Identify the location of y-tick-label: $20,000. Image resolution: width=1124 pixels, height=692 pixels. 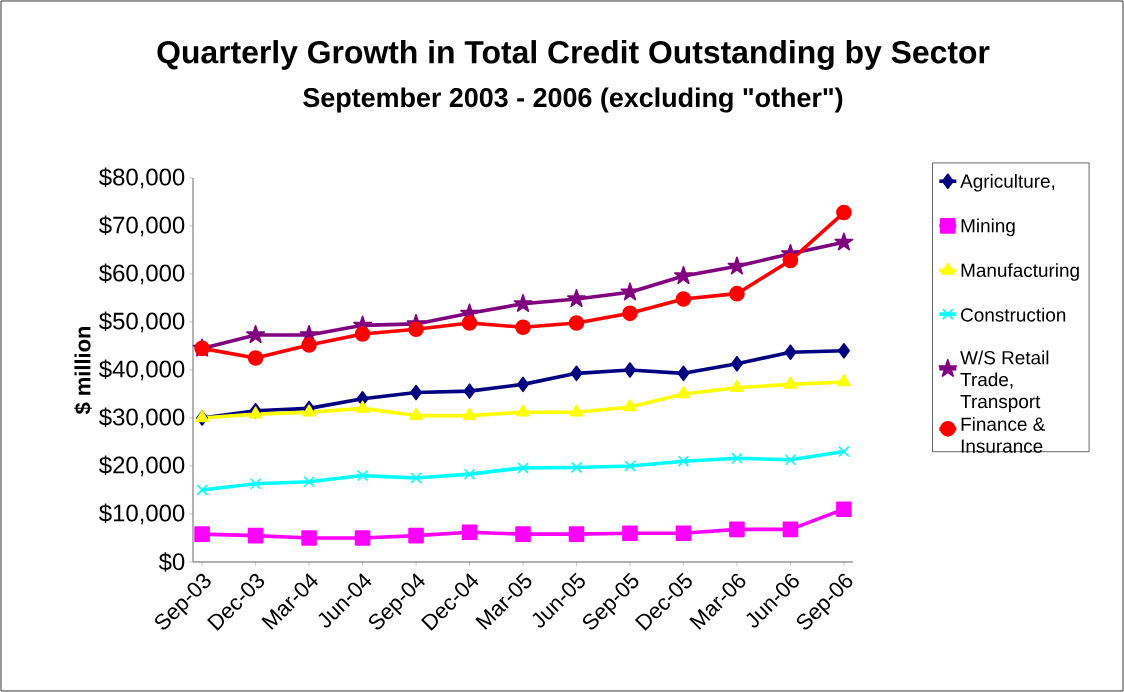
(142, 466).